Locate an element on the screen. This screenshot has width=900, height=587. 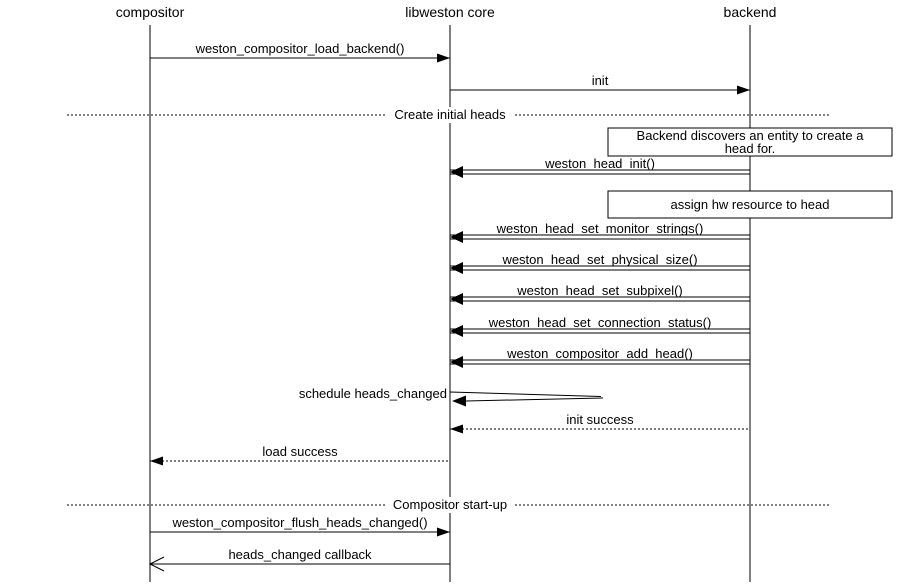
actor-labels: compositor libweston core backend is located at coordinates (446, 12).